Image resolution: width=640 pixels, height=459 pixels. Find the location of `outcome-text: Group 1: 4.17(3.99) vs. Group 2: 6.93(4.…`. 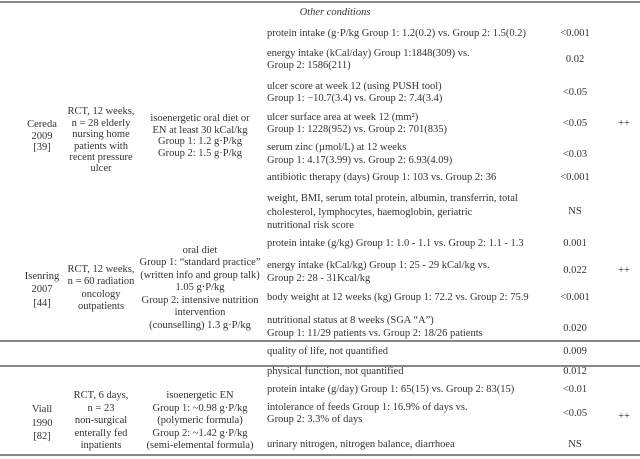

outcome-text: Group 1: 4.17(3.99) vs. Group 2: 6.93(4.… is located at coordinates (360, 160).